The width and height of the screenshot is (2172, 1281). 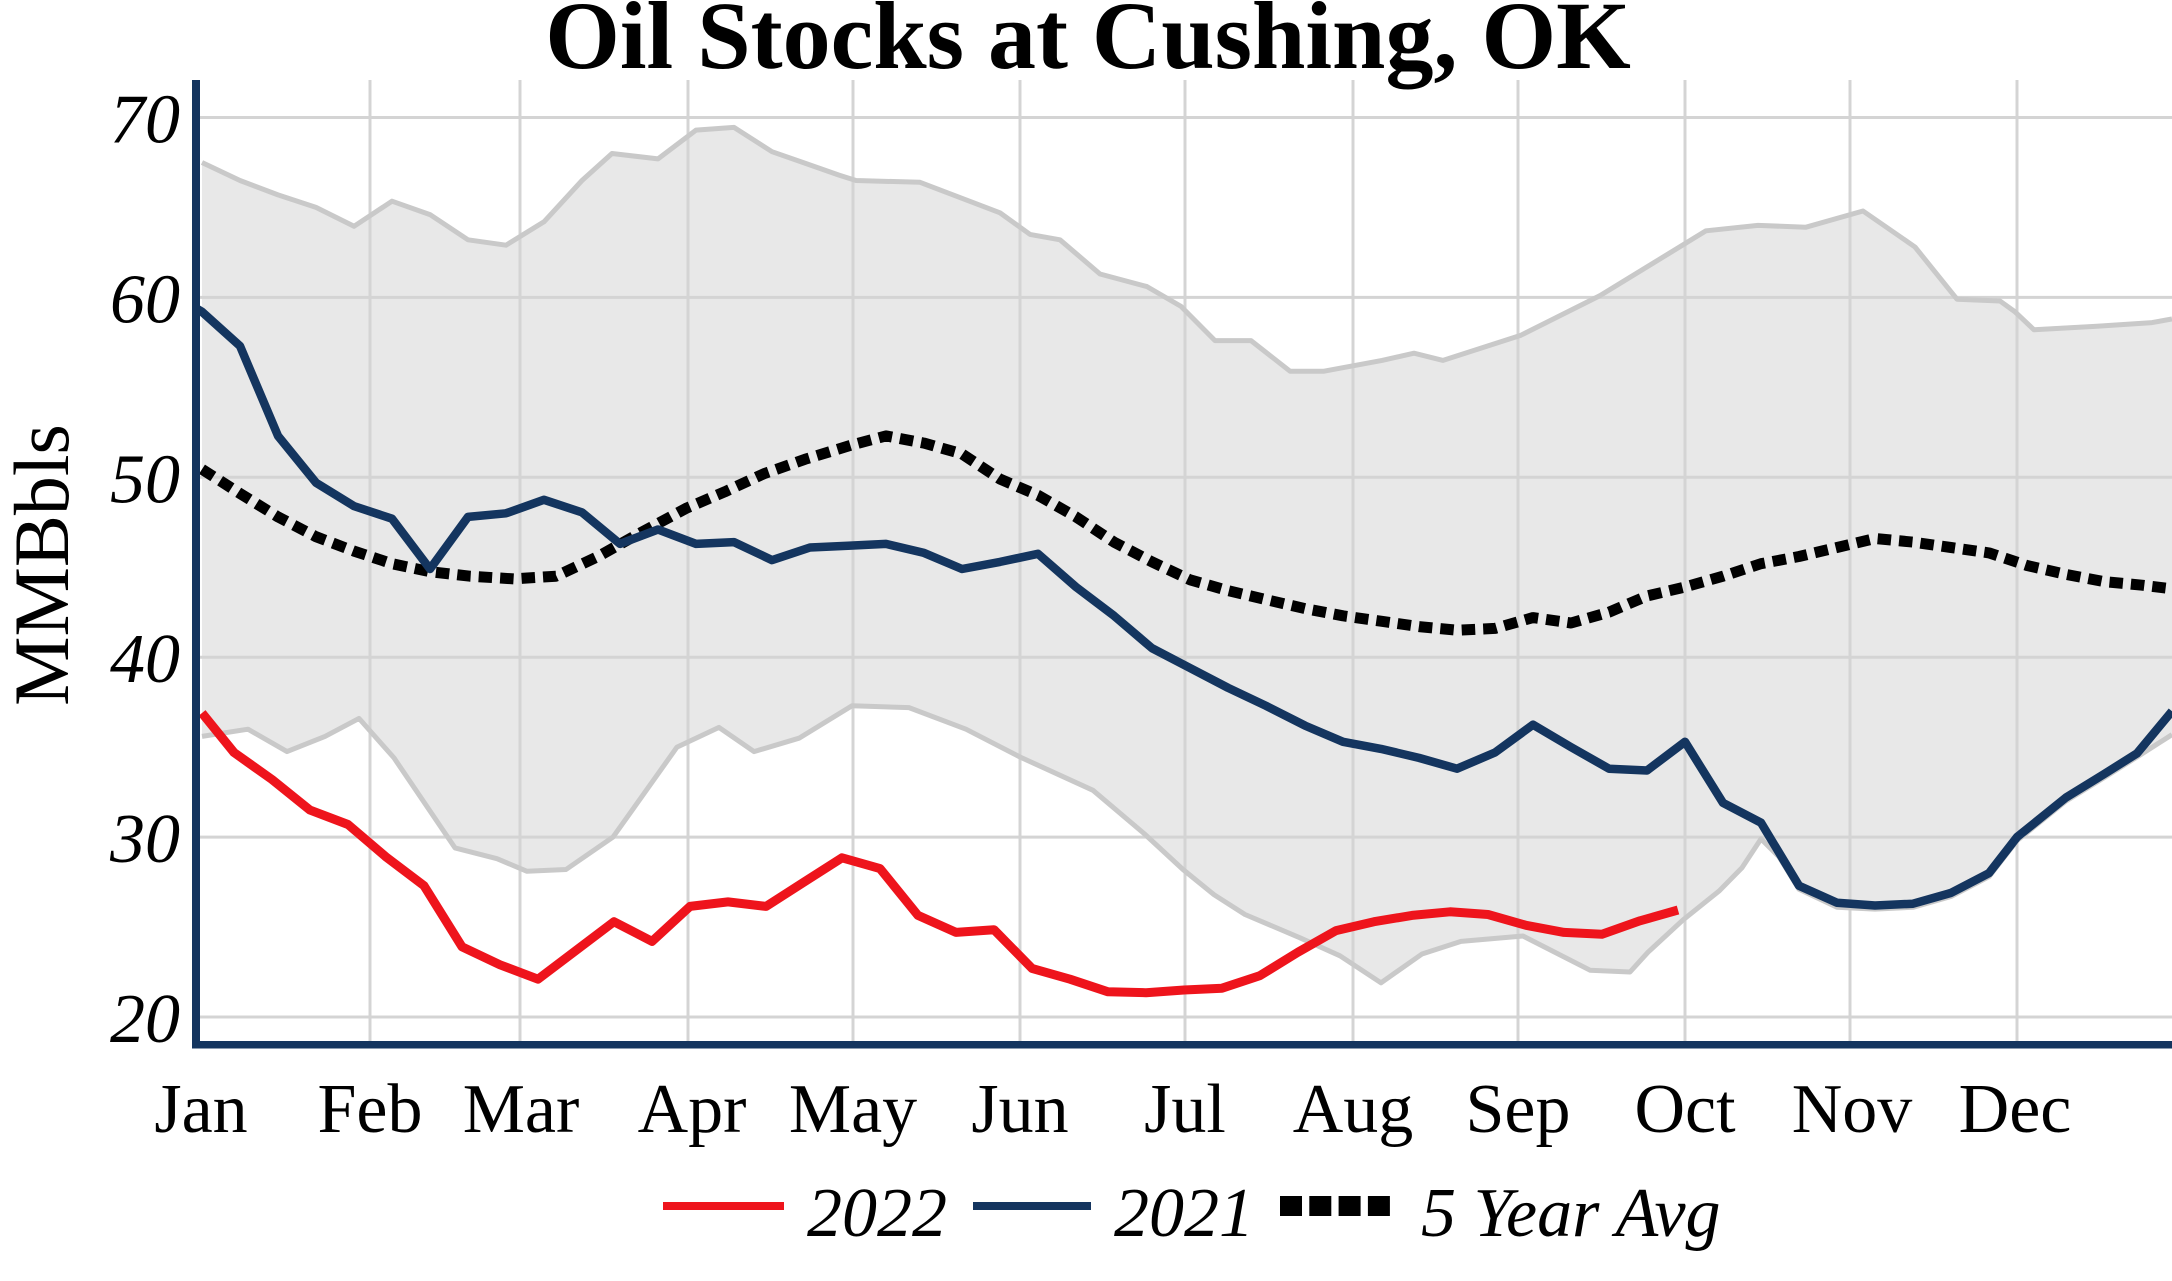 What do you see at coordinates (145, 1019) in the screenshot?
I see `svg-text: 20` at bounding box center [145, 1019].